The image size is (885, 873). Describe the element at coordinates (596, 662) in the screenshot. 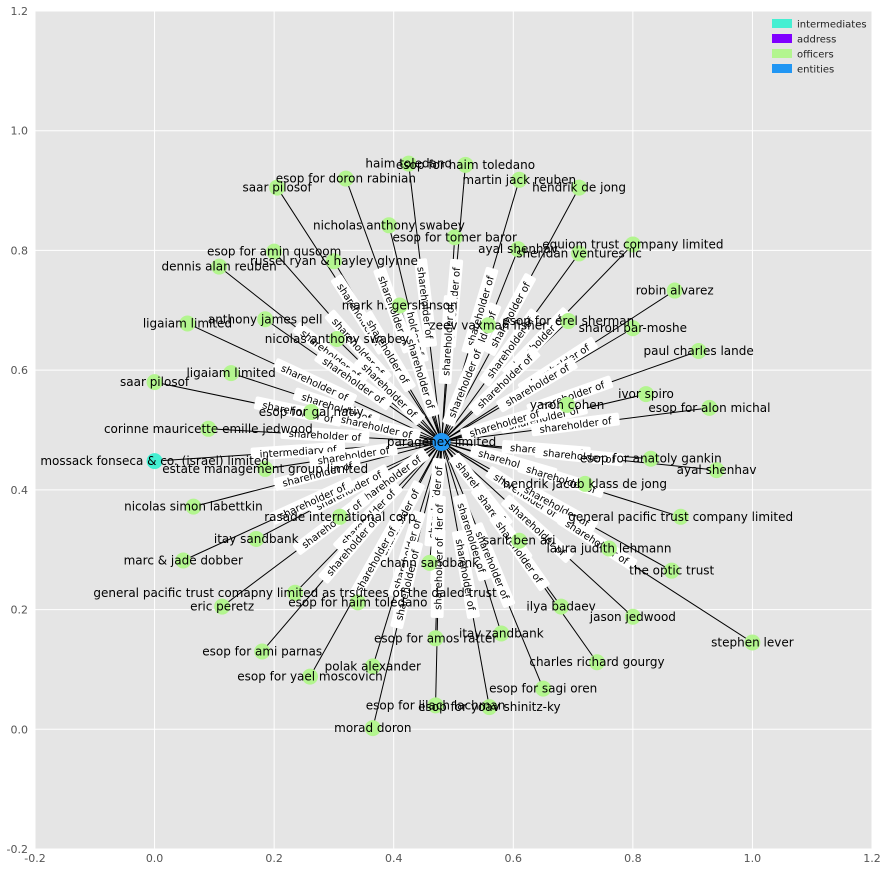

I see `node-label-charles-richard-gourgy: charles richard gourgy` at that location.